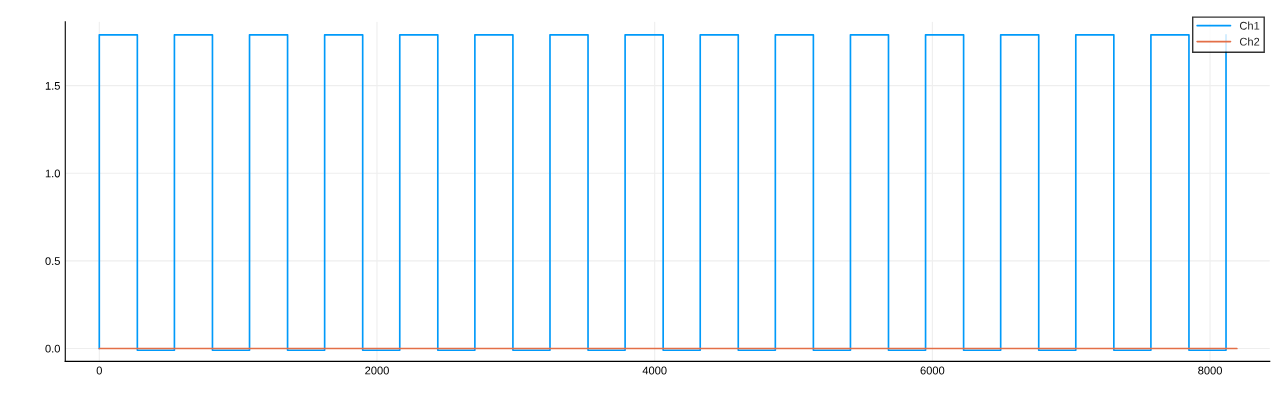  What do you see at coordinates (52, 348) in the screenshot?
I see `y-tick-label: 0.0` at bounding box center [52, 348].